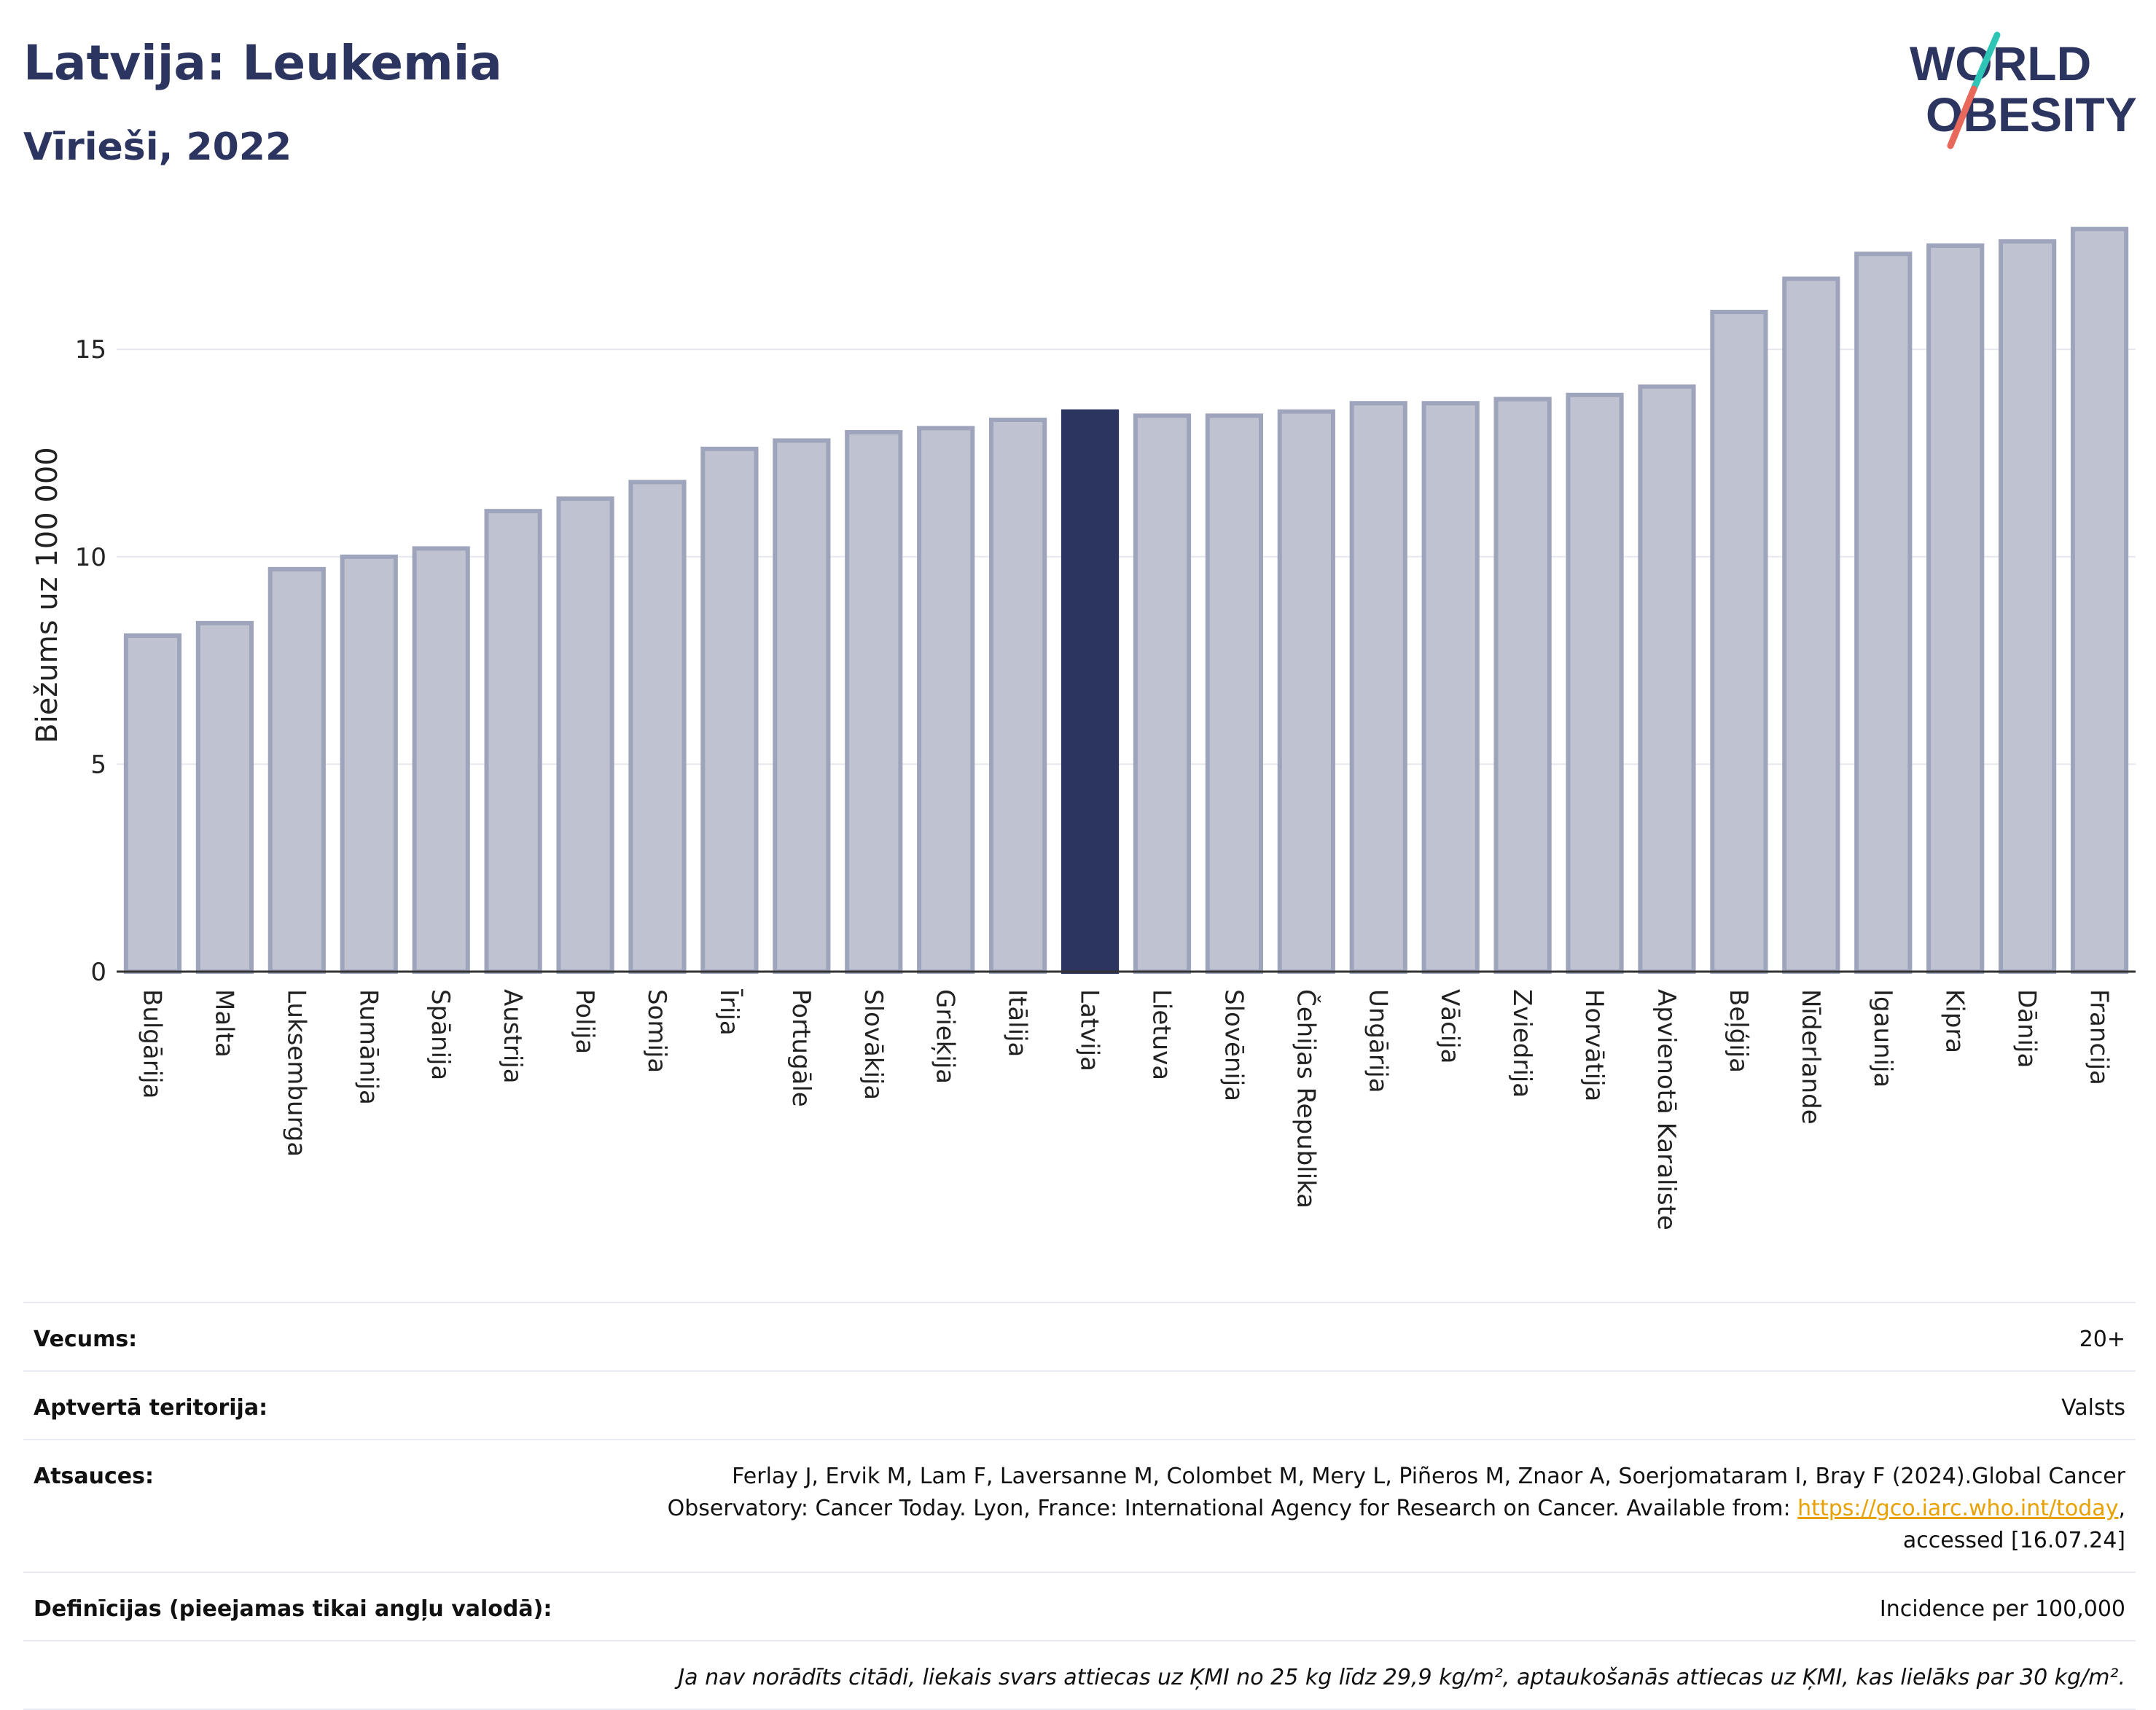  What do you see at coordinates (1089, 1030) in the screenshot?
I see `x-tick-label: Latvija` at bounding box center [1089, 1030].